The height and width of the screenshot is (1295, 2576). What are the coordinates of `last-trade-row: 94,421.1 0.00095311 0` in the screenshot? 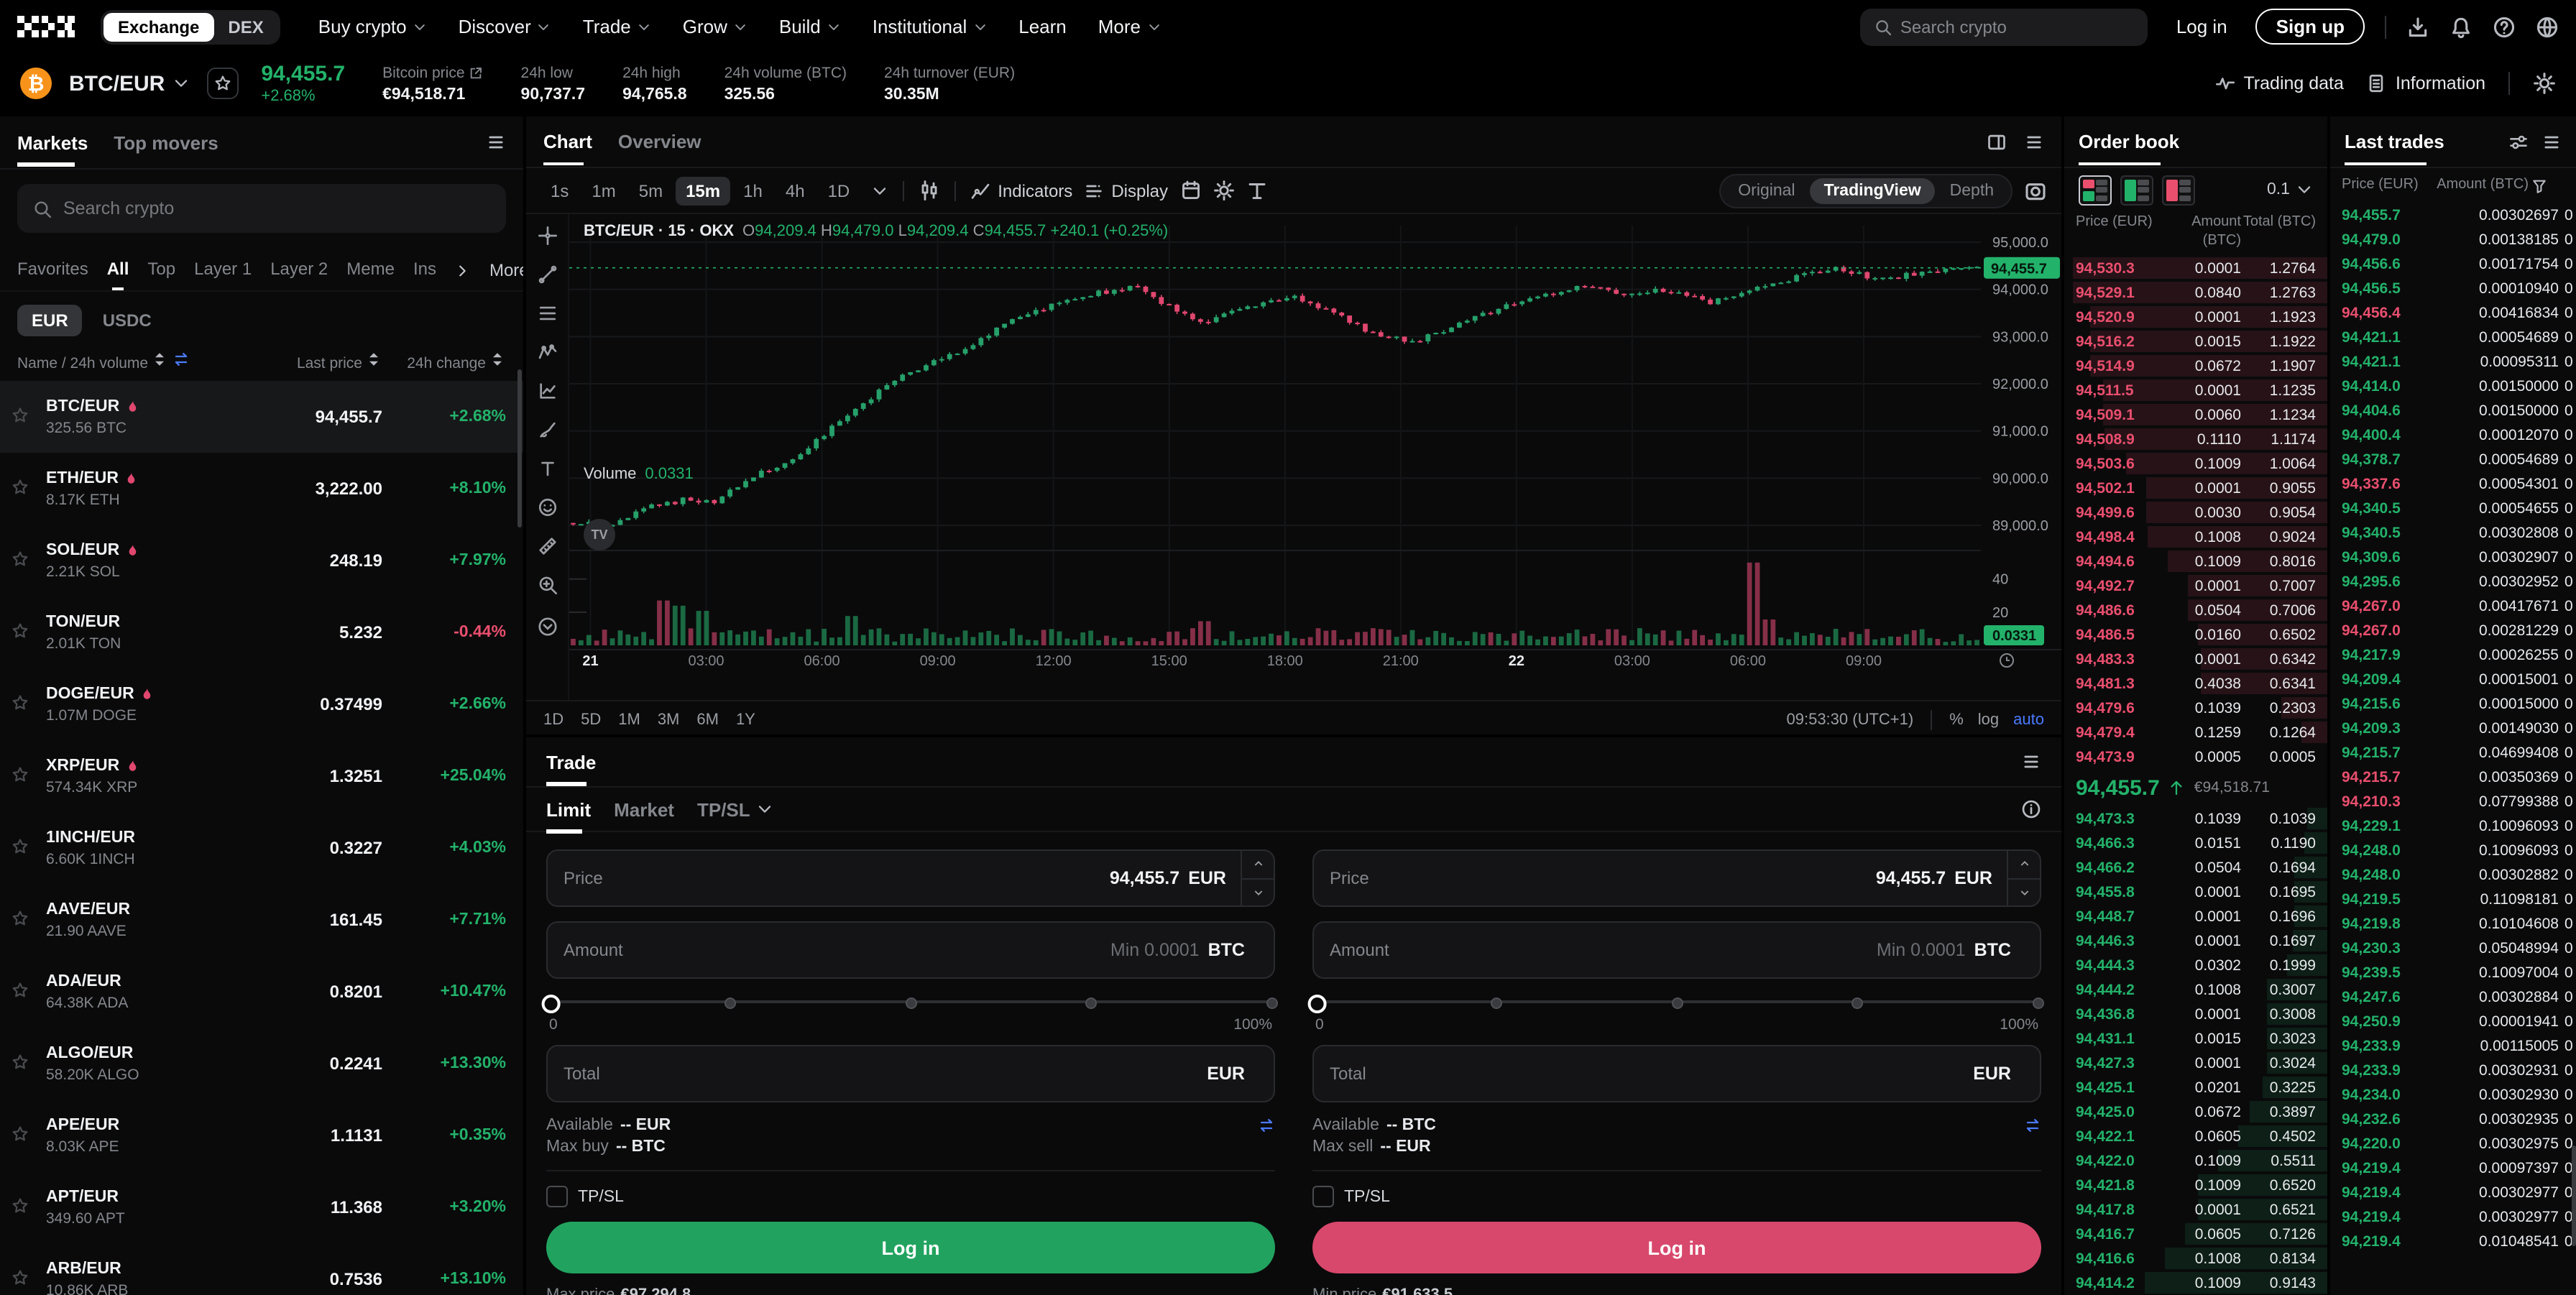 It's located at (2453, 362).